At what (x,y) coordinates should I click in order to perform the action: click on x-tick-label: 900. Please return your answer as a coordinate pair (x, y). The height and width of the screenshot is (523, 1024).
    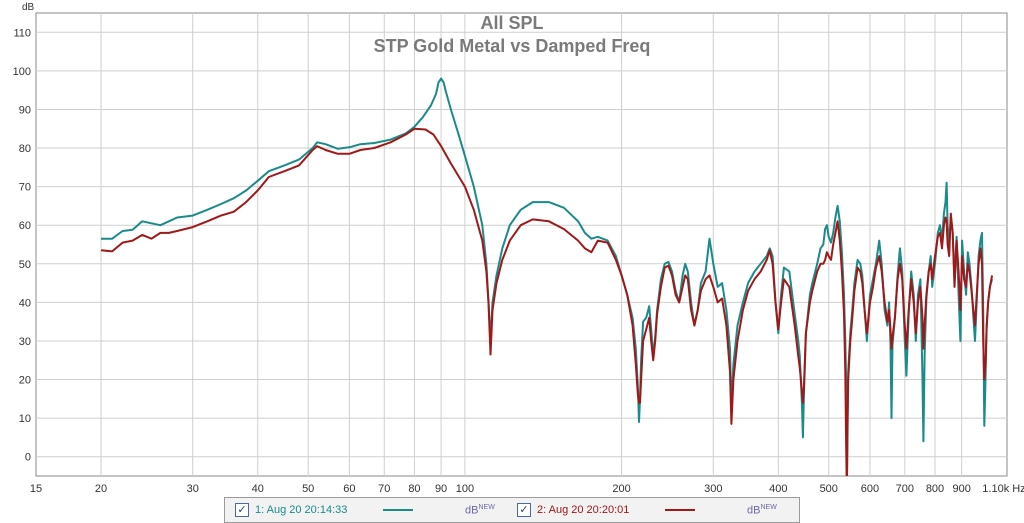
    Looking at the image, I should click on (961, 489).